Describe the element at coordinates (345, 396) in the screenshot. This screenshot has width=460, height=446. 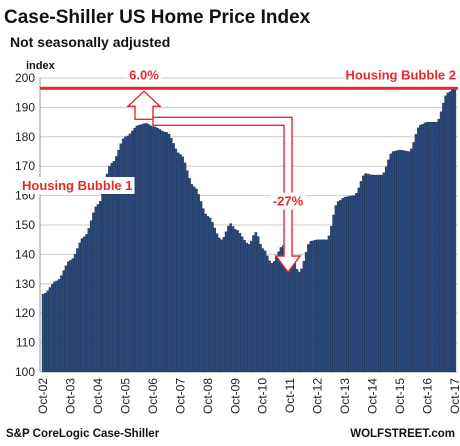
I see `x-tick-label: Oct-13` at that location.